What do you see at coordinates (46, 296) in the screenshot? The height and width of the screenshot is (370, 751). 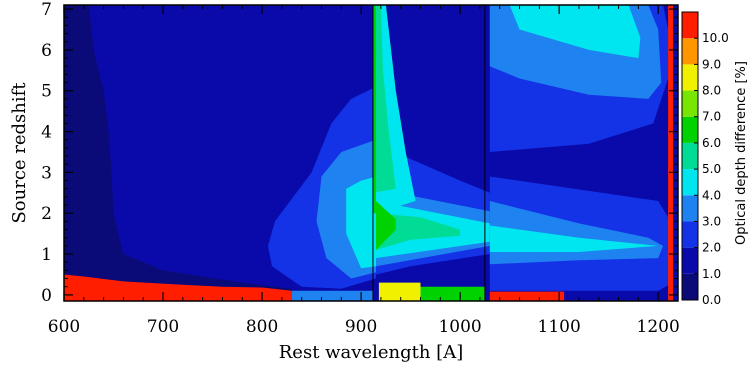 I see `y-tick-label: 0` at bounding box center [46, 296].